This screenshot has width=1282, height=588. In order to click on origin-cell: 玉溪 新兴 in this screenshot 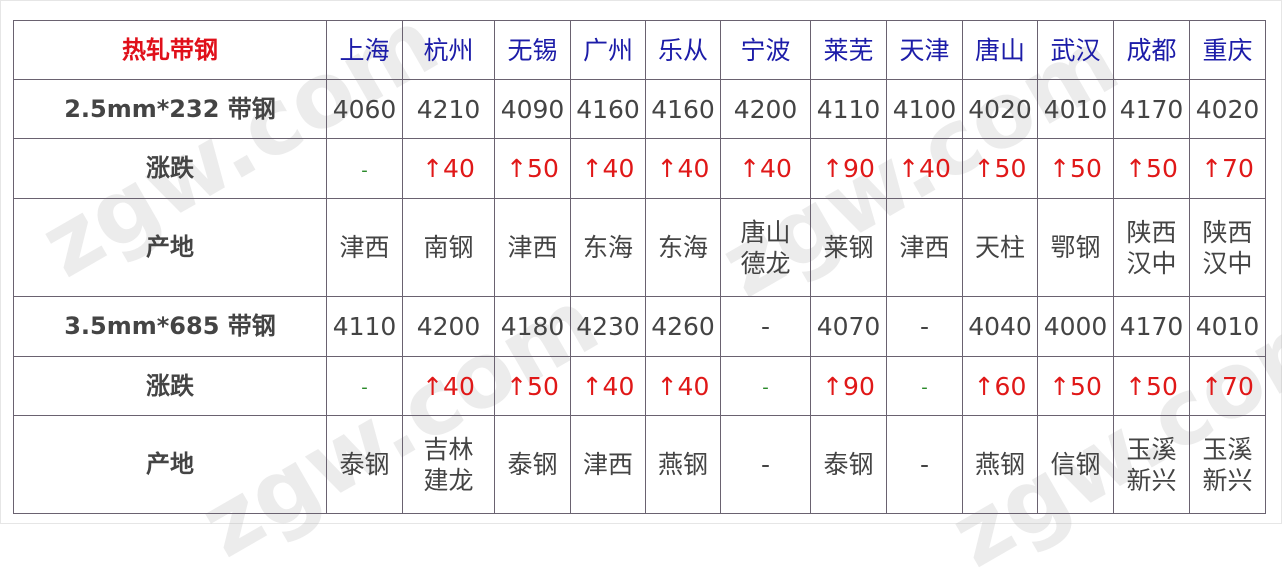, I will do `click(1151, 464)`.